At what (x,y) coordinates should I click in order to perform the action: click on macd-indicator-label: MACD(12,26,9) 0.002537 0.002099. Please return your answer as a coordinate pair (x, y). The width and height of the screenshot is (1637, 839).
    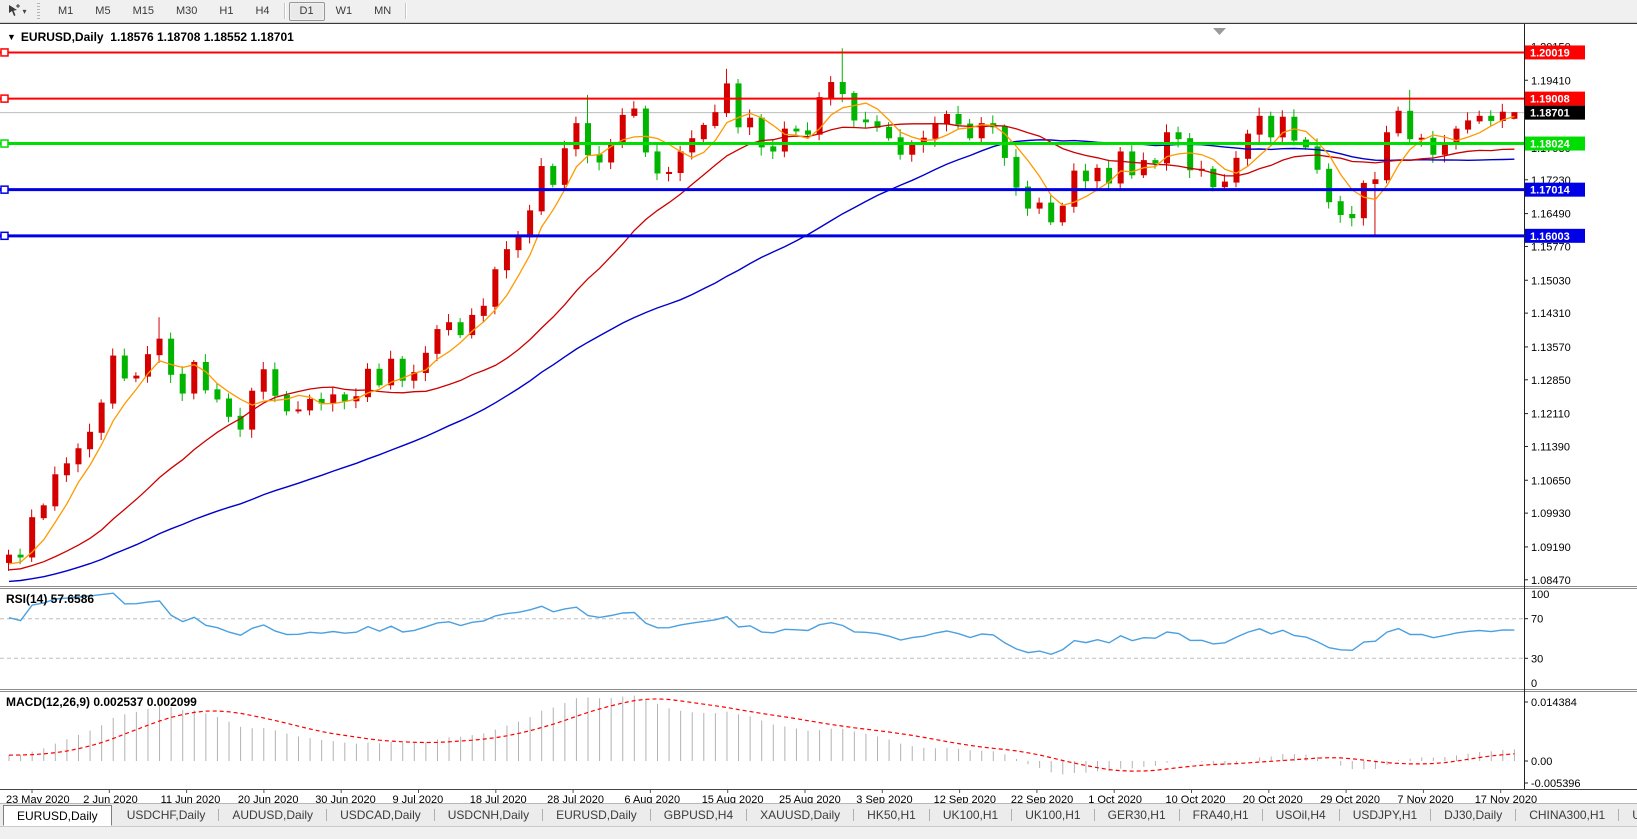
    Looking at the image, I should click on (101, 702).